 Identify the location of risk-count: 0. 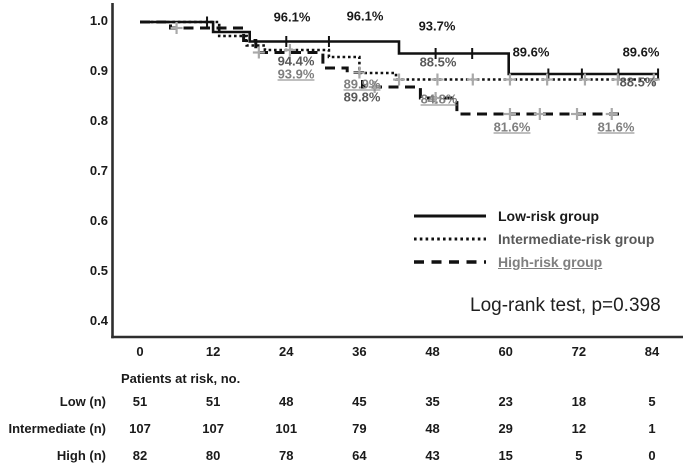
(652, 455).